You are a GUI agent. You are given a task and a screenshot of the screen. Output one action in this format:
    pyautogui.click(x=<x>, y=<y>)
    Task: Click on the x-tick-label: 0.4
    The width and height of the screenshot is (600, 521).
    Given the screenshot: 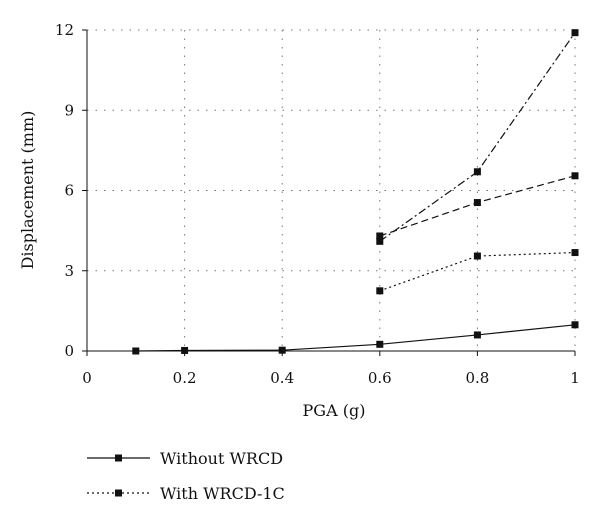 What is the action you would take?
    pyautogui.click(x=282, y=378)
    